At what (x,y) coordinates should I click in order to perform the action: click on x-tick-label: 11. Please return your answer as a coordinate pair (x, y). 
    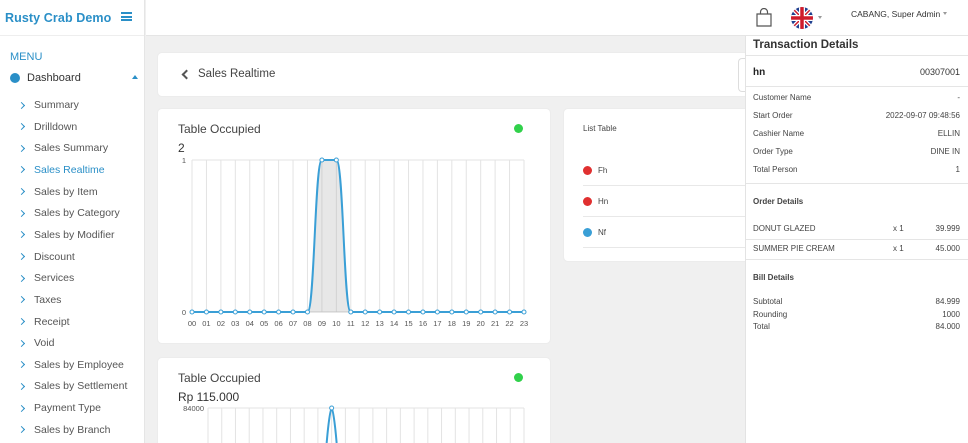
    Looking at the image, I should click on (351, 323).